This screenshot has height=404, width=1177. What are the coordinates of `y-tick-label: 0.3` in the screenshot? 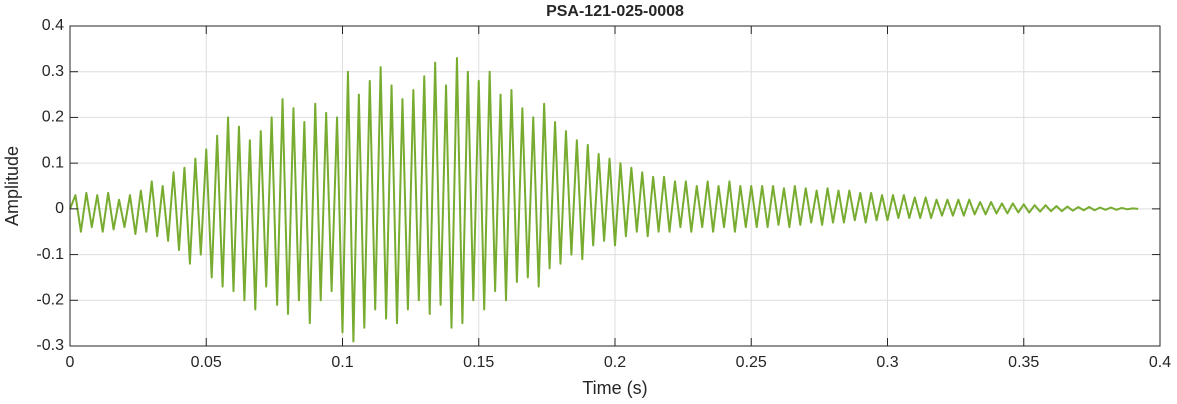 It's located at (53, 71).